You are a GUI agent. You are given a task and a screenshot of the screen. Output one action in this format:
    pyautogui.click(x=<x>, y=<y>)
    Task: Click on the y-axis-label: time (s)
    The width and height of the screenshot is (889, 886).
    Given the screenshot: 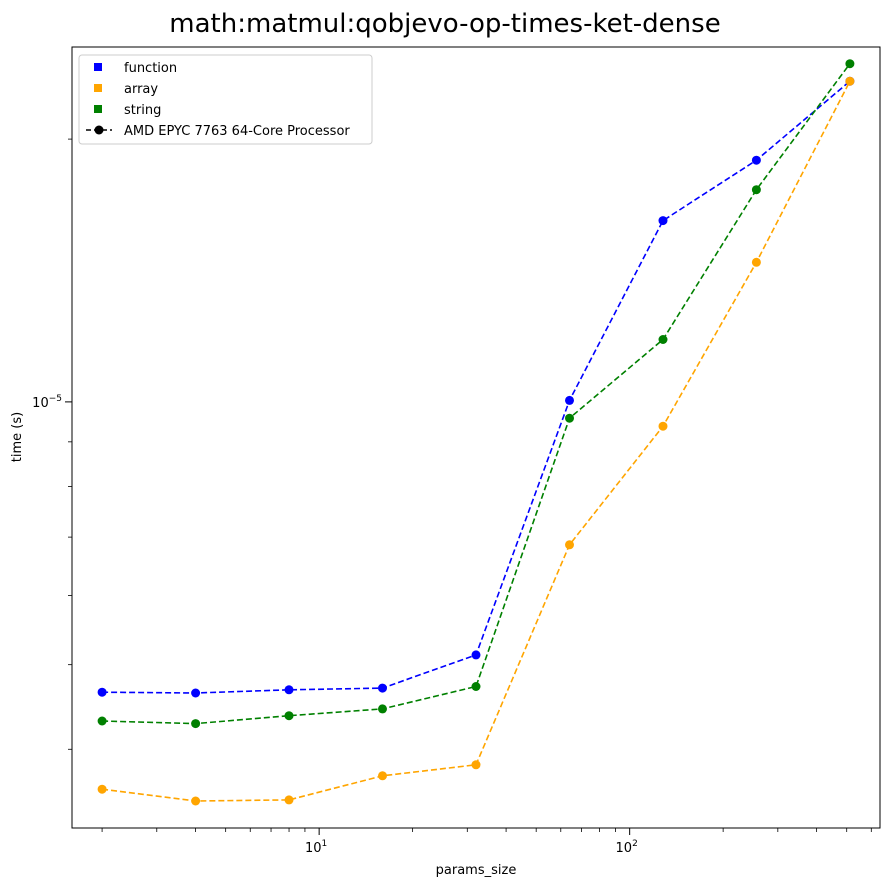 What is the action you would take?
    pyautogui.click(x=17, y=437)
    